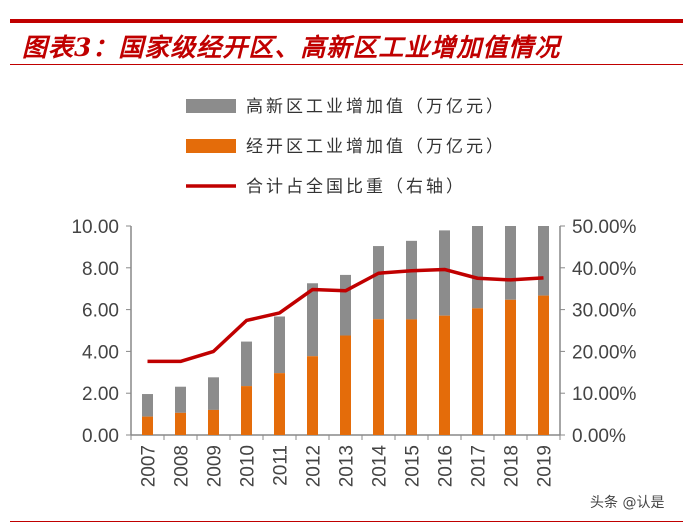  Describe the element at coordinates (444, 375) in the screenshot. I see `bar-jingkaiqu-2016` at that location.